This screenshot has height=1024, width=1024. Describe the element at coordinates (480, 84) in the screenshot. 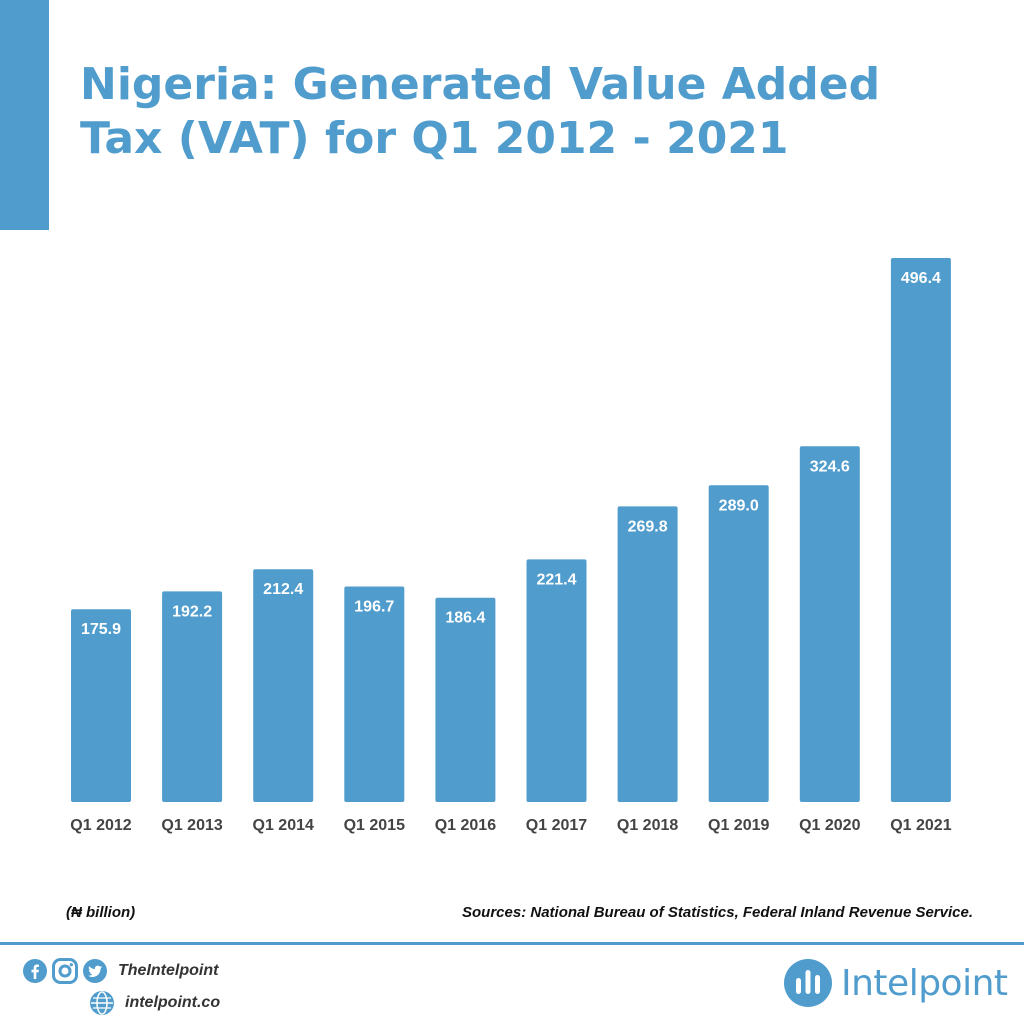

I see `title-line-1: Nigeria: Generated Value Added` at that location.